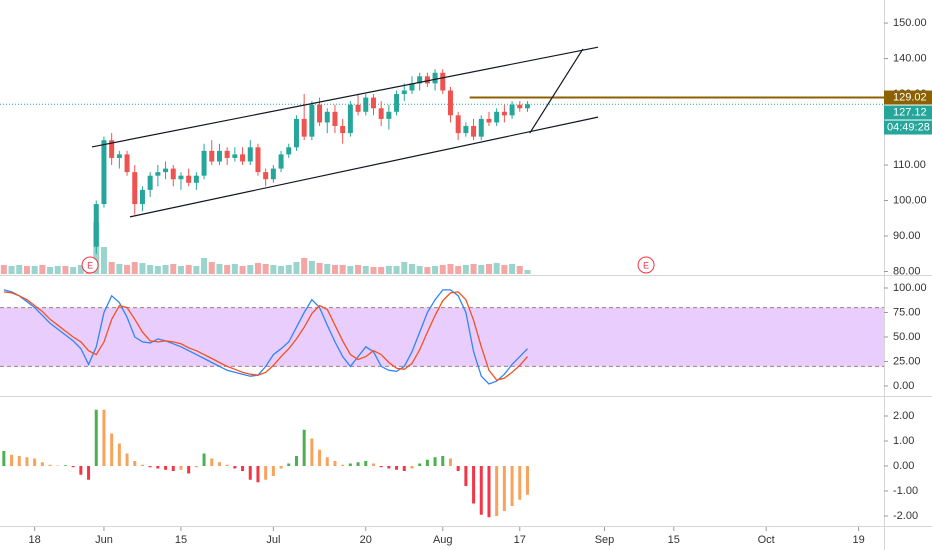 The image size is (932, 550). Describe the element at coordinates (907, 312) in the screenshot. I see `y-tick-label: 75.00` at that location.